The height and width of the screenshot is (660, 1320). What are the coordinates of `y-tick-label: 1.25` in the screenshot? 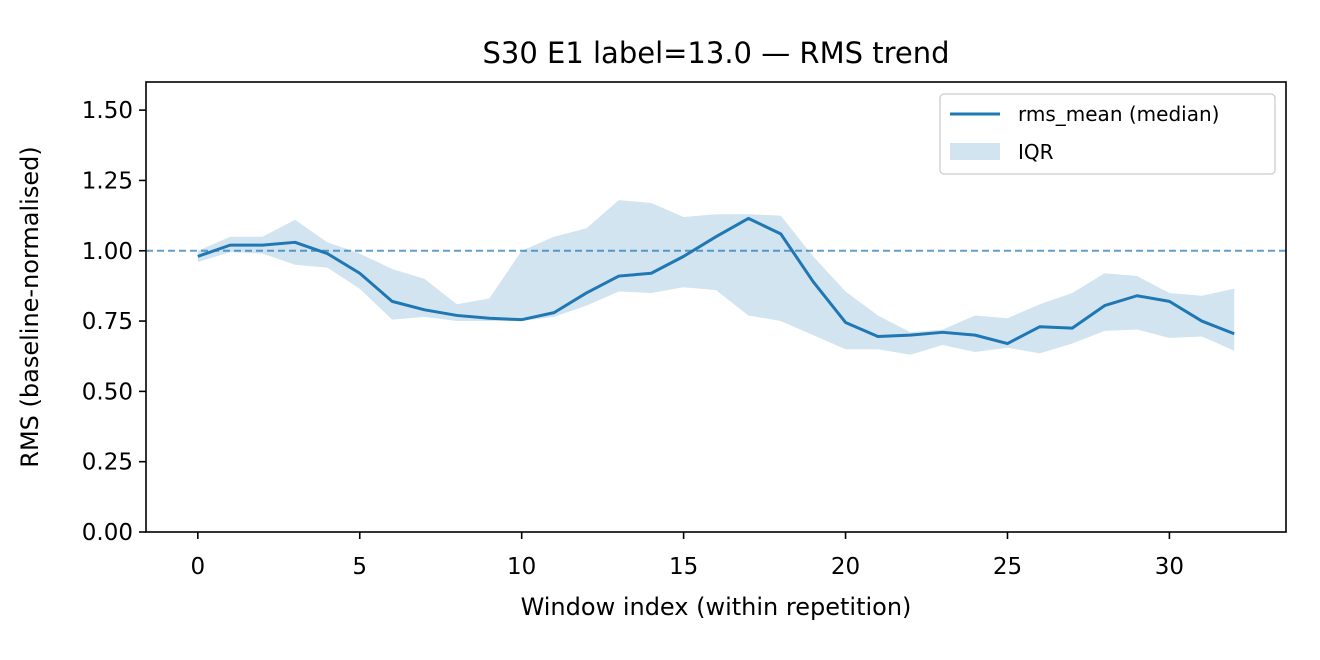 It's located at (107, 181).